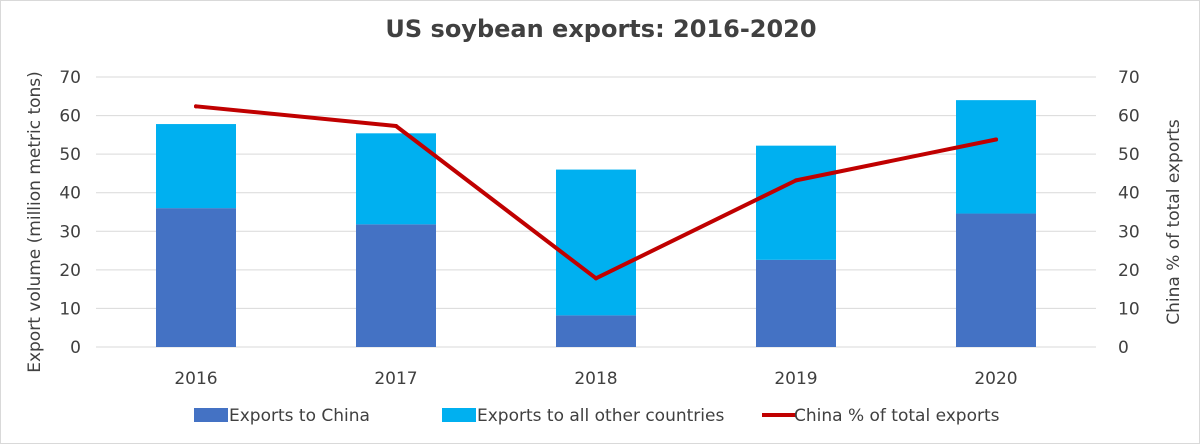 This screenshot has height=445, width=1200. I want to click on y-tick-label-left: 50, so click(70, 155).